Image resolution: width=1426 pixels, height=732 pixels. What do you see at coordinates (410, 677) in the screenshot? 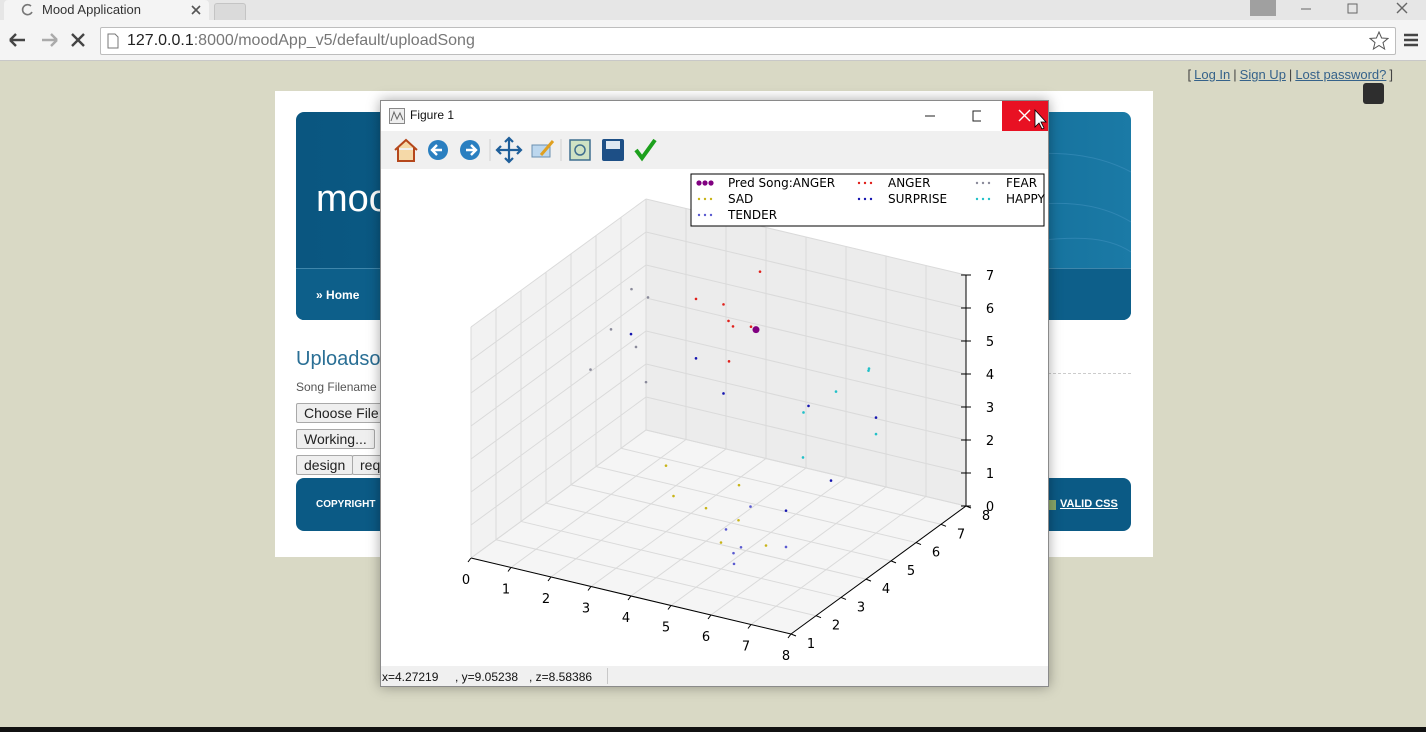
I see `status-x: x=4.27219` at bounding box center [410, 677].